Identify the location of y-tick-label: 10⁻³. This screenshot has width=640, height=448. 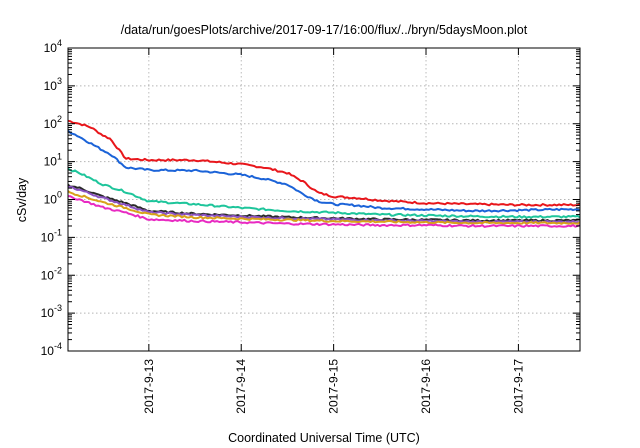
(51, 311).